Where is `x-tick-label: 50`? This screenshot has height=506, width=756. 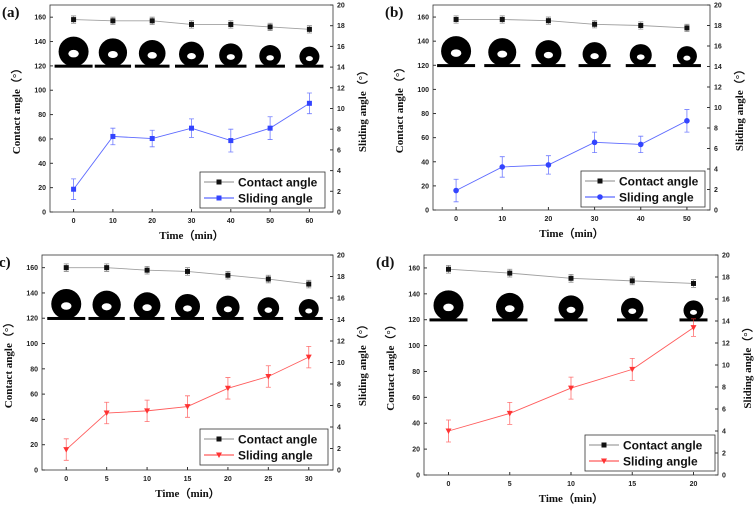 x-tick-label: 50 is located at coordinates (270, 221).